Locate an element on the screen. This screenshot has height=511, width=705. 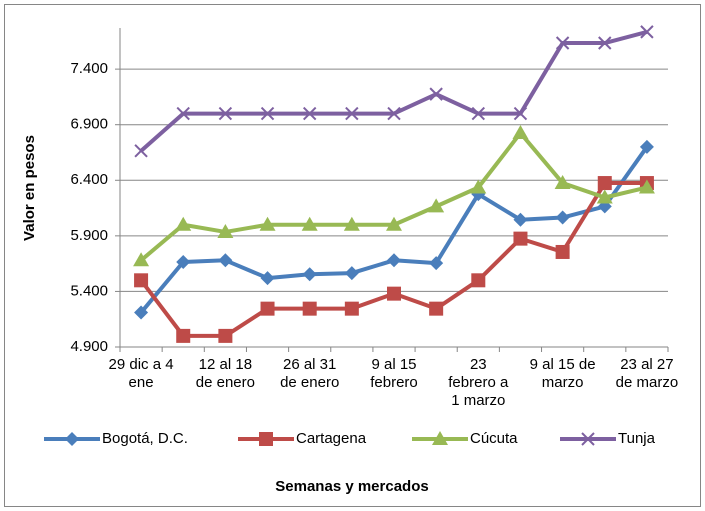
legend-label: Cúcuta is located at coordinates (494, 438).